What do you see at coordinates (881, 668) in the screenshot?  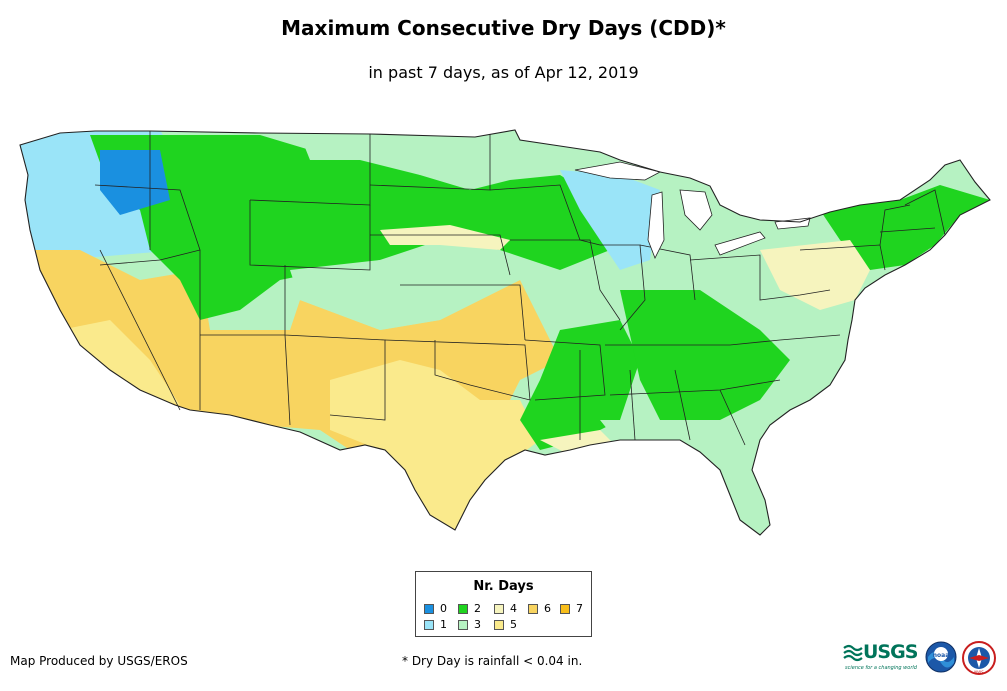 I see `usgs-tagline: science for a changing world` at bounding box center [881, 668].